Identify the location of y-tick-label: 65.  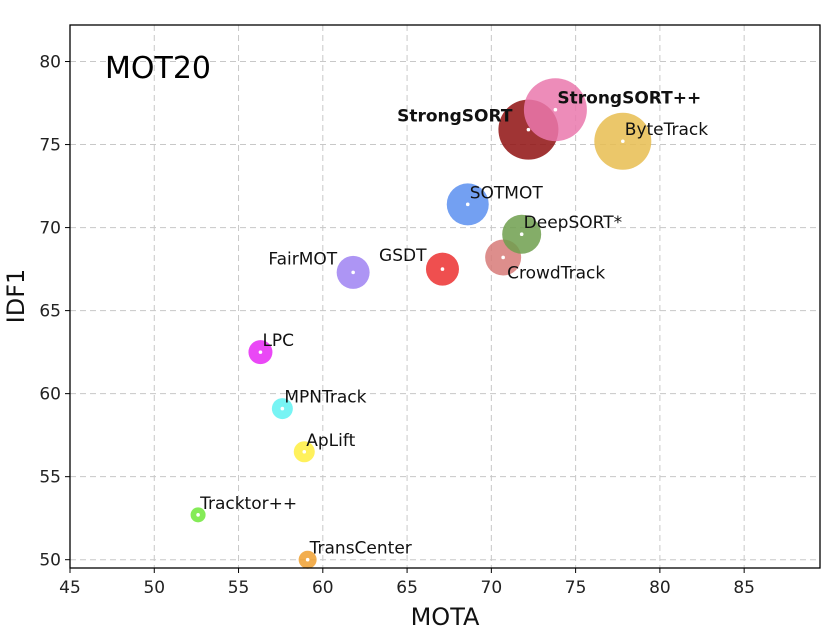
(50, 312).